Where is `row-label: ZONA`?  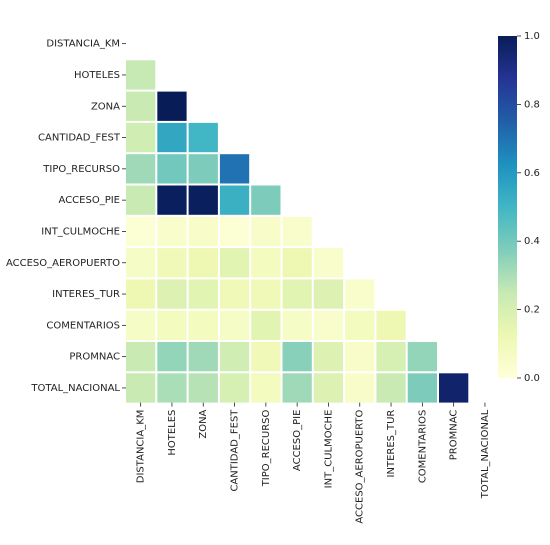 row-label: ZONA is located at coordinates (105, 106).